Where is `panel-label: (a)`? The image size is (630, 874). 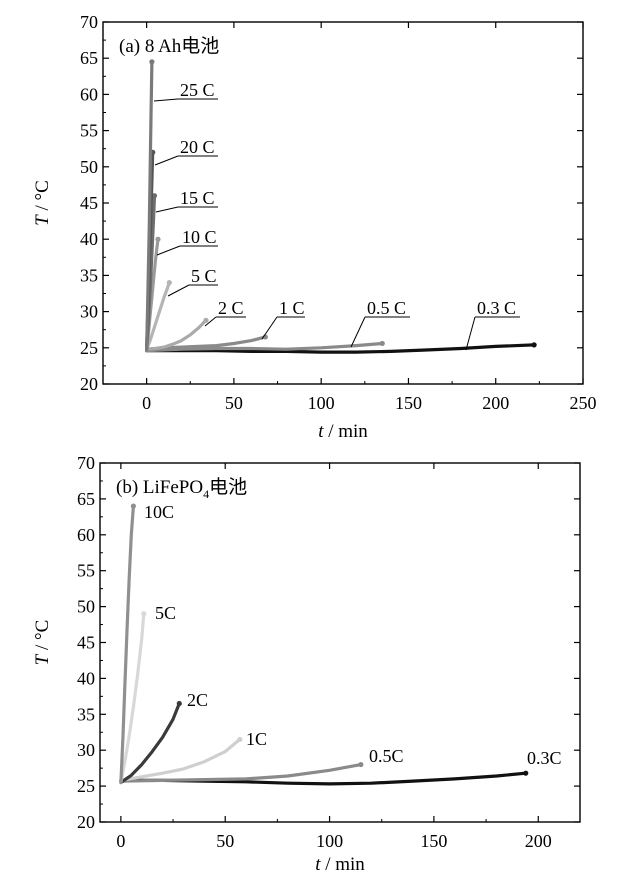
panel-label: (a) is located at coordinates (132, 46).